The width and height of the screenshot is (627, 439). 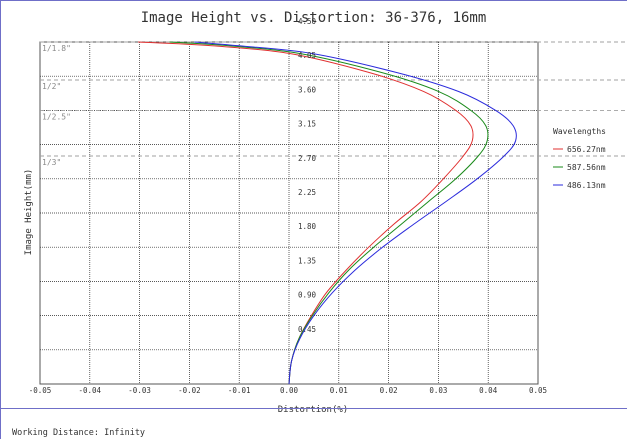 I want to click on y-tick-label: 3.60, so click(x=307, y=89).